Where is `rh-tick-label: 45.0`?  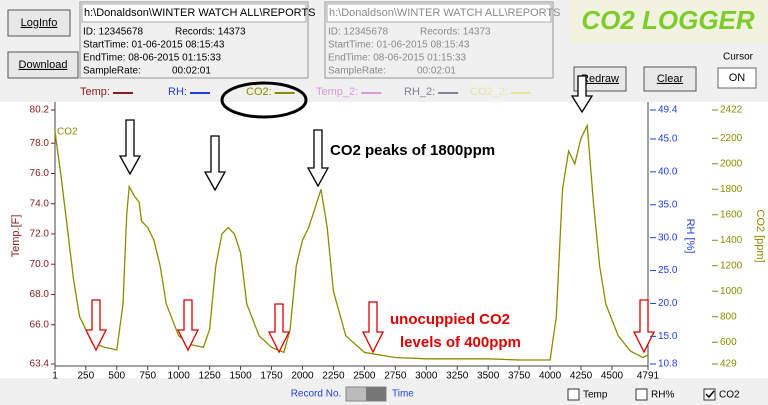
rh-tick-label: 45.0 is located at coordinates (668, 139).